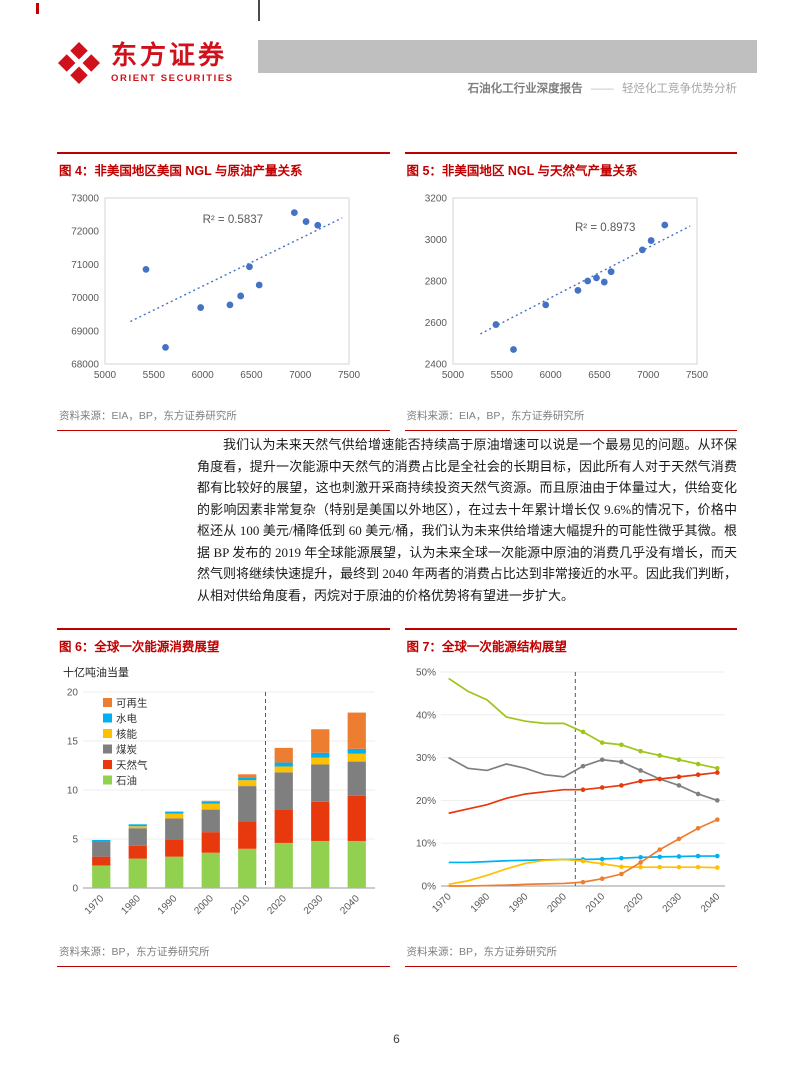 This screenshot has width=793, height=1077. What do you see at coordinates (583, 852) in the screenshot?
I see `data-line` at bounding box center [583, 852].